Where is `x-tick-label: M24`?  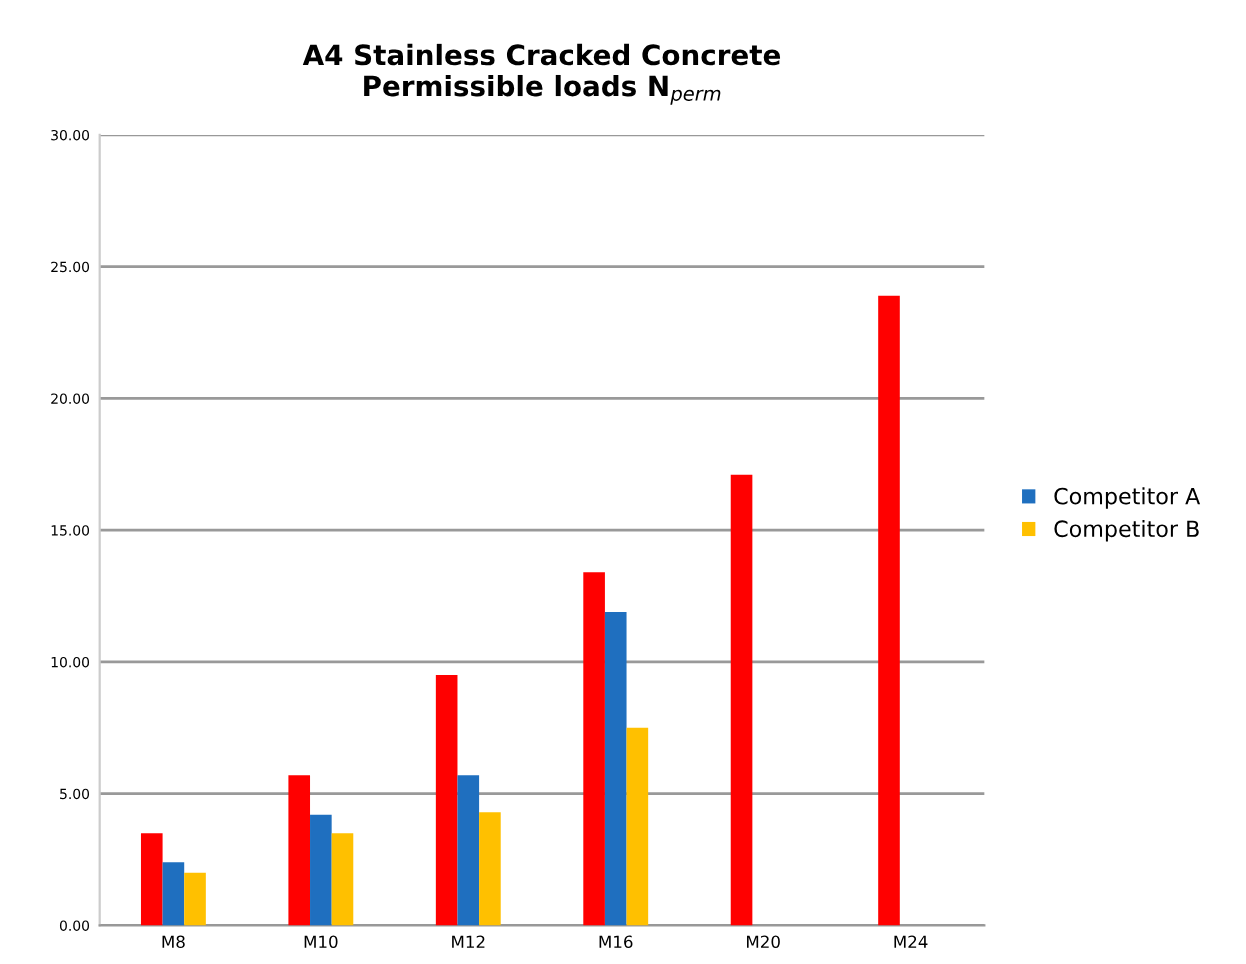 x-tick-label: M24 is located at coordinates (911, 941).